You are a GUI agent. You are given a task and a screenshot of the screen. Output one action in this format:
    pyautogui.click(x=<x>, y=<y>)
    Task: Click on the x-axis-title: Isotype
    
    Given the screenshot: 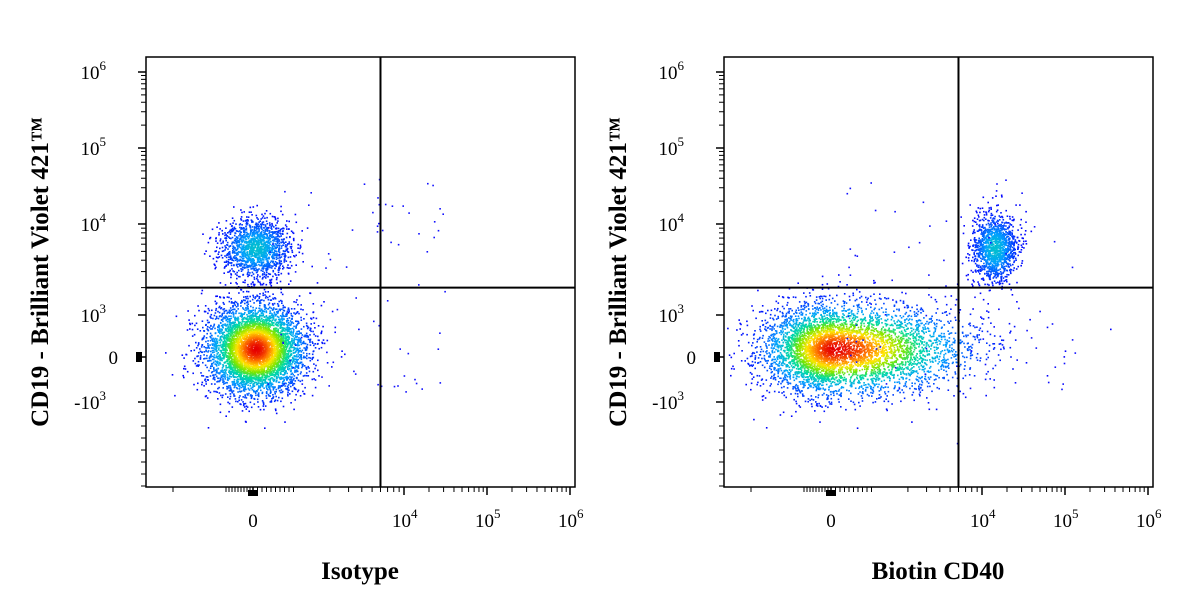 What is the action you would take?
    pyautogui.click(x=360, y=571)
    